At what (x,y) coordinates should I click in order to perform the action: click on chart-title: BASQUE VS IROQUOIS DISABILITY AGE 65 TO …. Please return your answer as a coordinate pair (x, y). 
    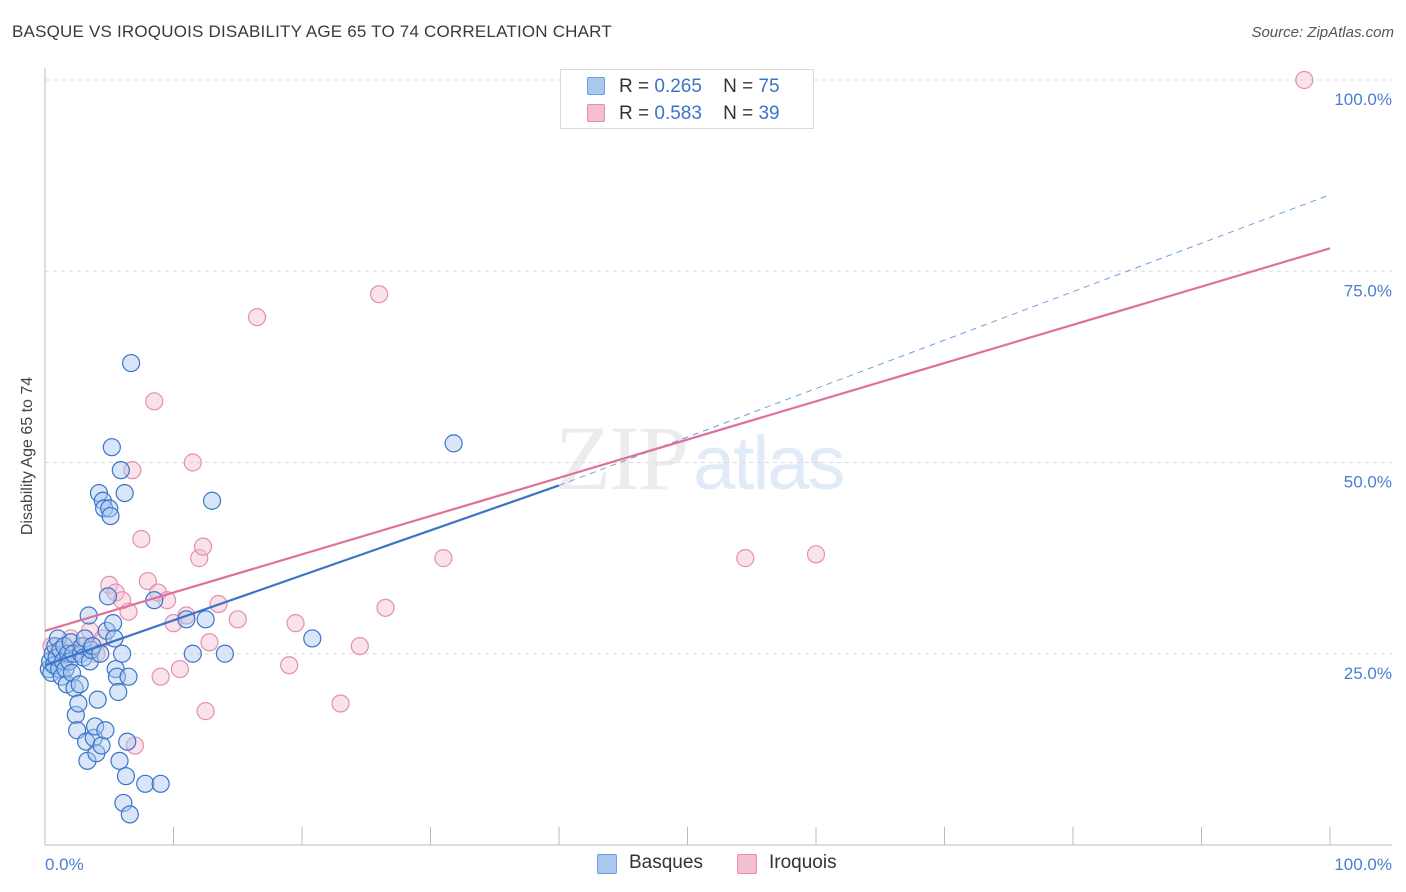
    Looking at the image, I should click on (312, 31).